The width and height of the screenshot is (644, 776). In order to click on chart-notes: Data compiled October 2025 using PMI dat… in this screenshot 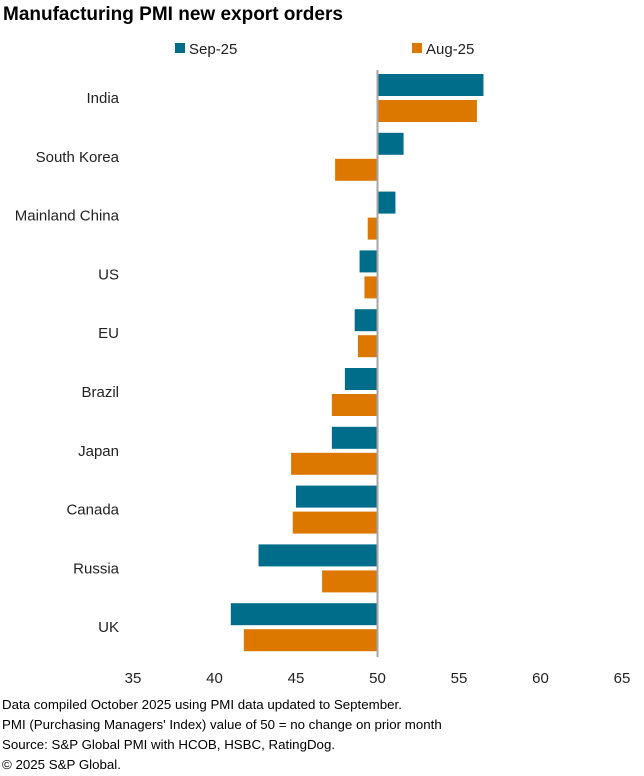, I will do `click(222, 735)`.